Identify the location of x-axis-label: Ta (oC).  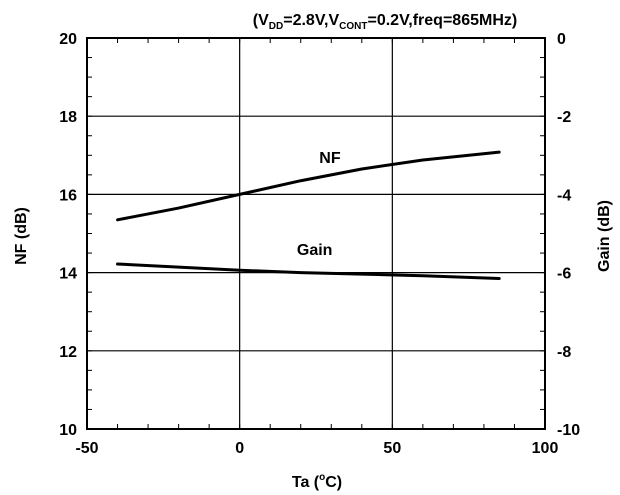
(317, 481).